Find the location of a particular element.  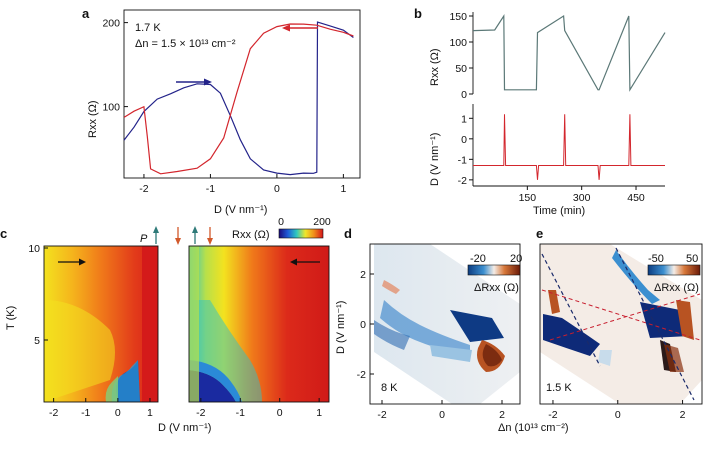

panel-a-xlabel: D (V nm⁻¹) is located at coordinates (240, 210).